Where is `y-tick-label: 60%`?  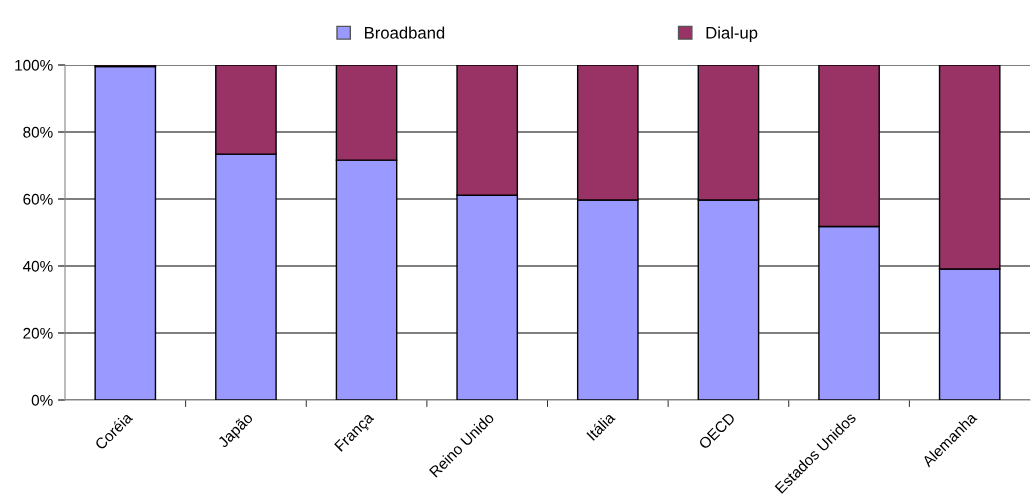
y-tick-label: 60% is located at coordinates (38, 199).